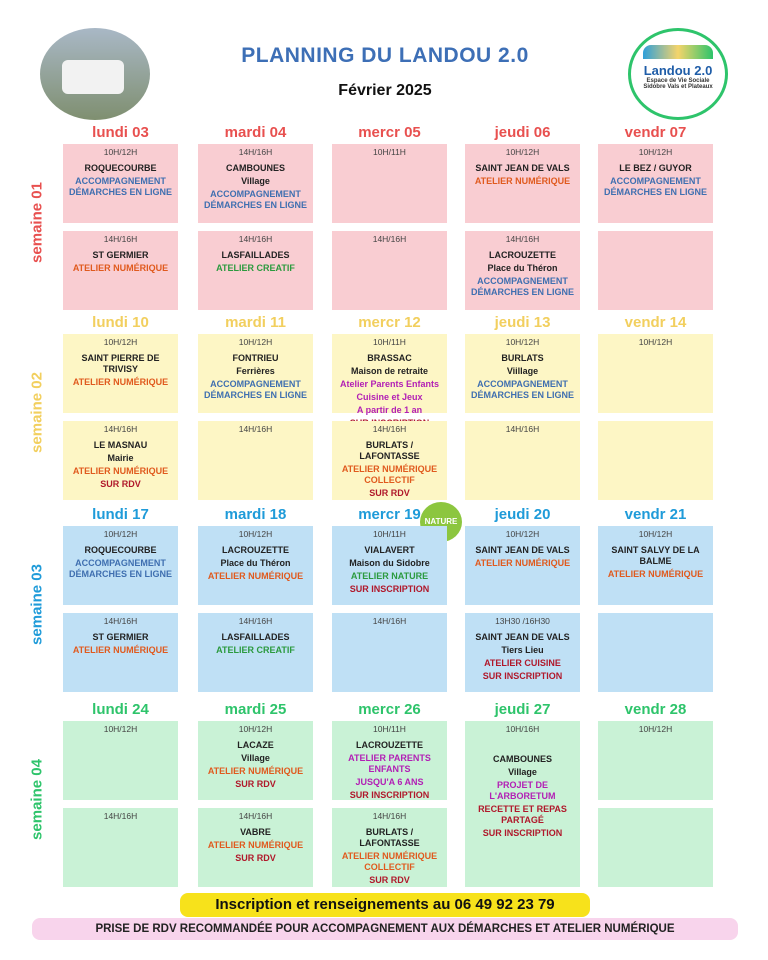 Image resolution: width=768 pixels, height=960 pixels. What do you see at coordinates (120, 709) in the screenshot?
I see `day-name: lundi 24` at bounding box center [120, 709].